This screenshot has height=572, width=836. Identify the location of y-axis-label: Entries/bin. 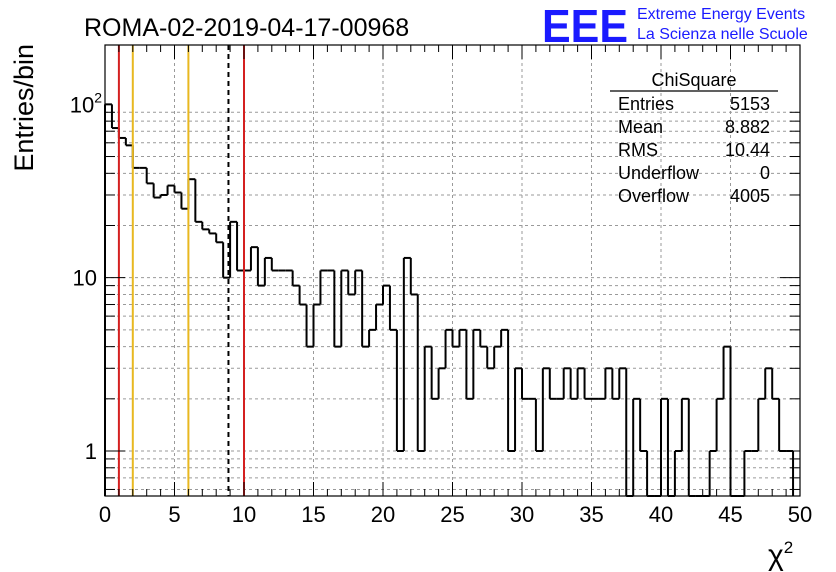
(24, 108).